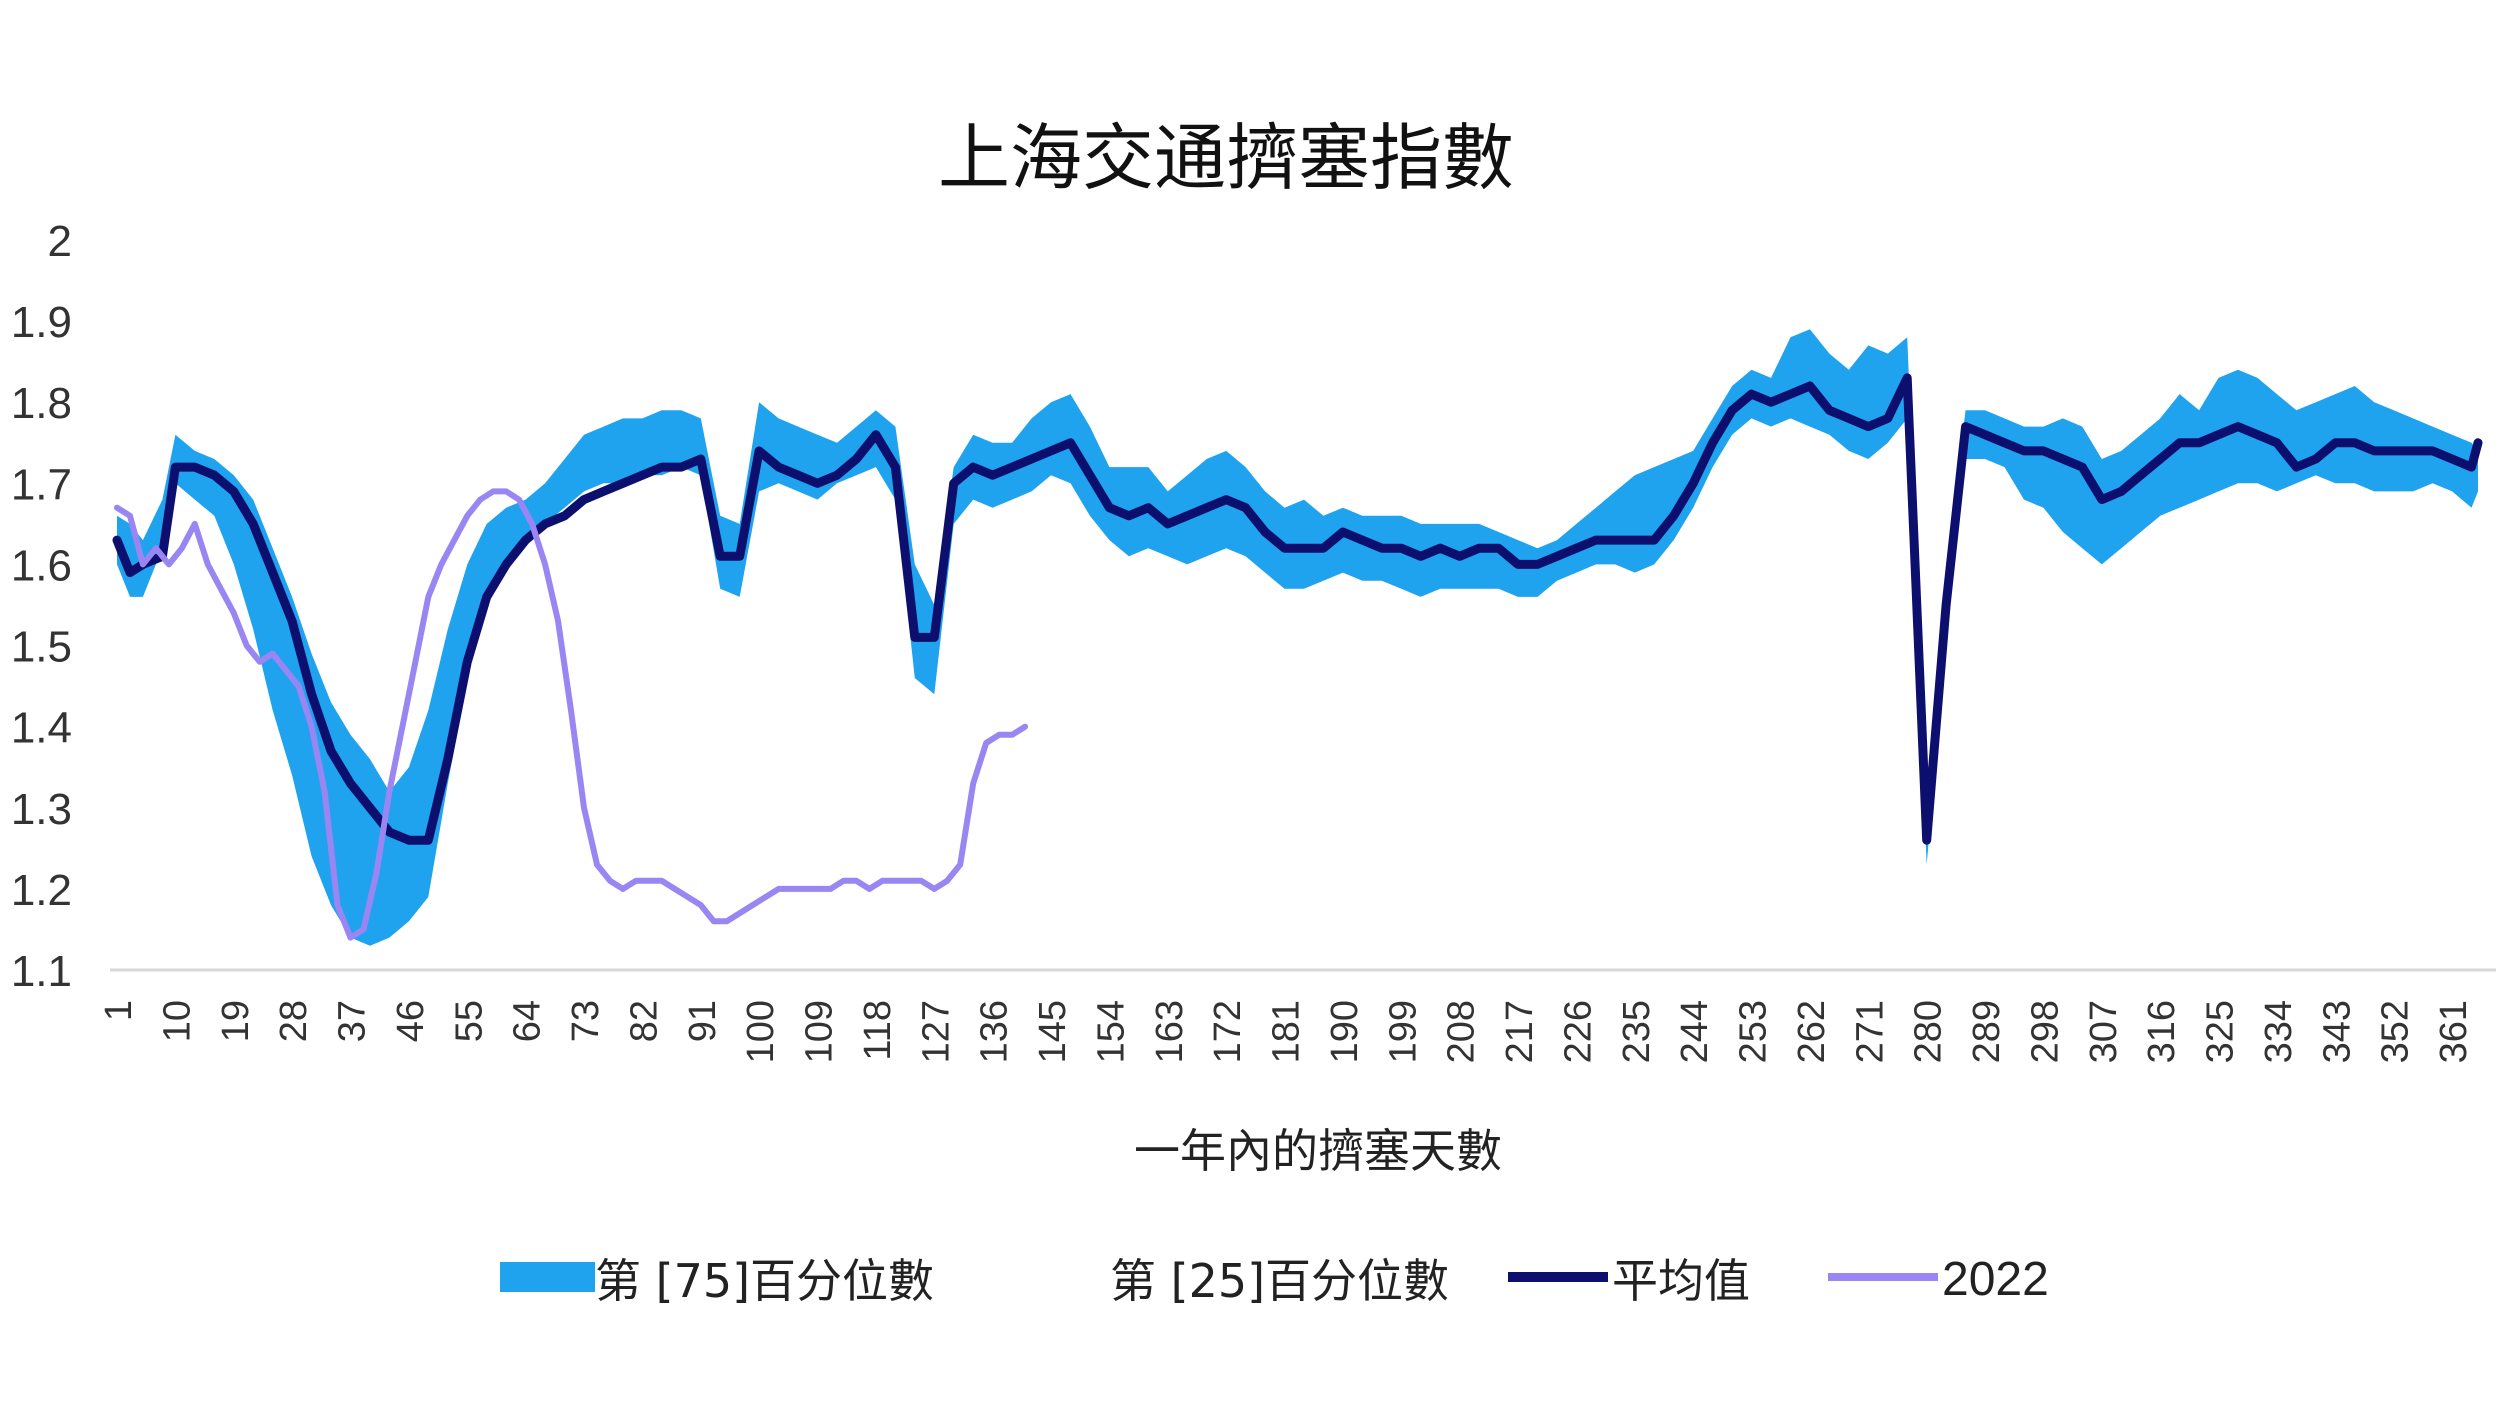 This screenshot has width=2496, height=1404. Describe the element at coordinates (936, 1031) in the screenshot. I see `x-tick-label: 127` at that location.